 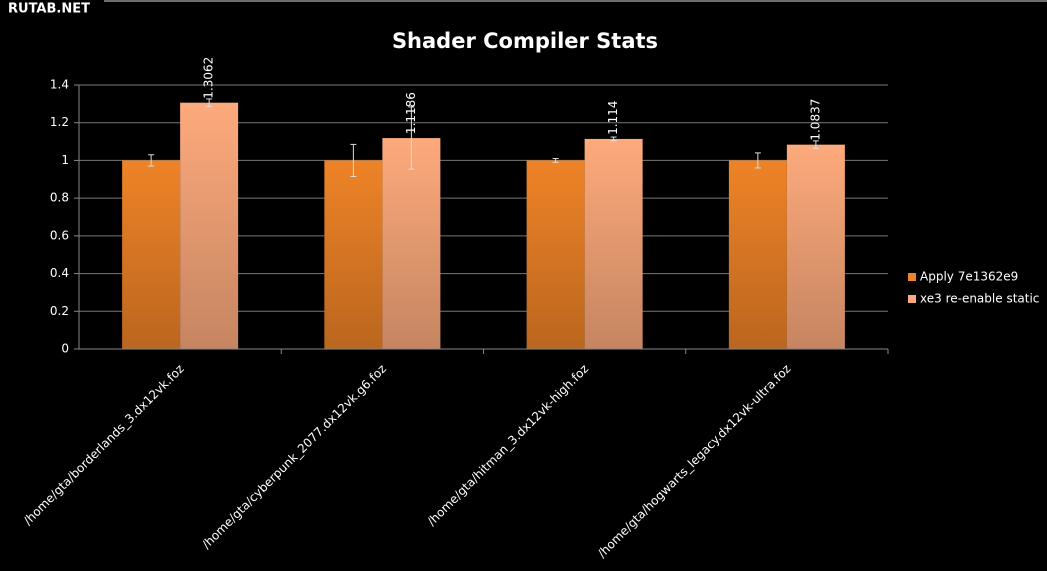 What do you see at coordinates (209, 78) in the screenshot?
I see `data-label: 1.3062` at bounding box center [209, 78].